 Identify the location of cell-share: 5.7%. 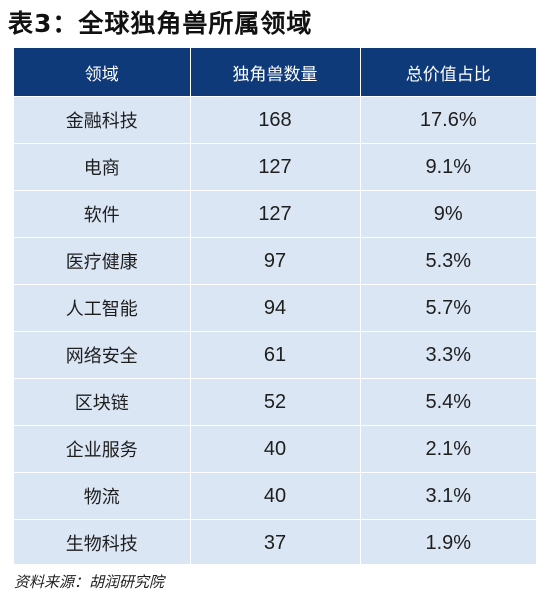
(447, 308).